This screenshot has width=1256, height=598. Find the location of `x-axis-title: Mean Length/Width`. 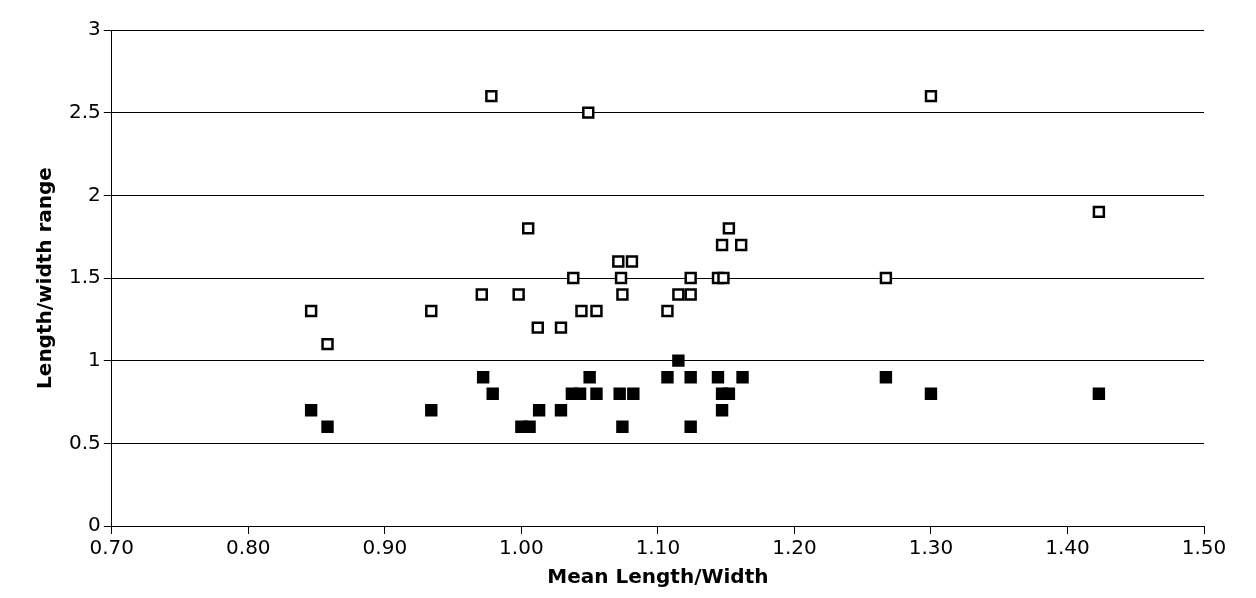

x-axis-title: Mean Length/Width is located at coordinates (658, 576).